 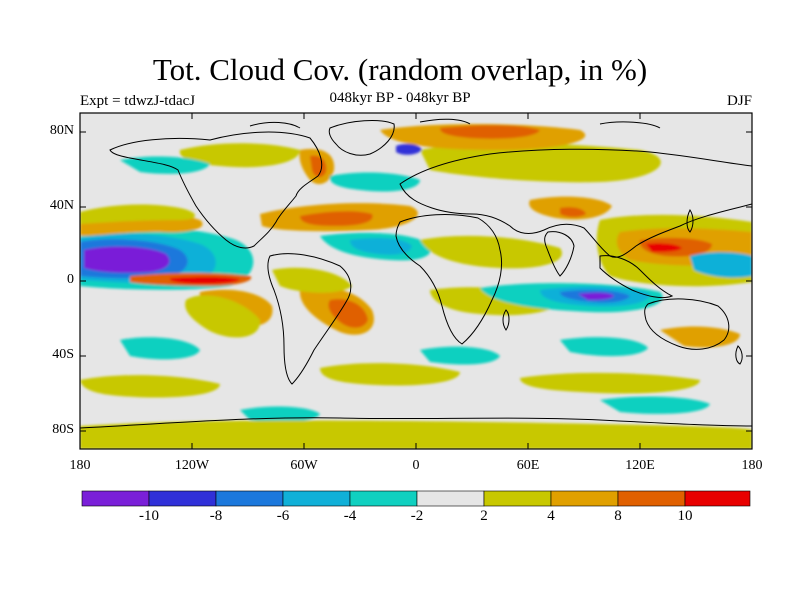 What do you see at coordinates (700, 337) in the screenshot?
I see `pos-anomaly-orange-south` at bounding box center [700, 337].